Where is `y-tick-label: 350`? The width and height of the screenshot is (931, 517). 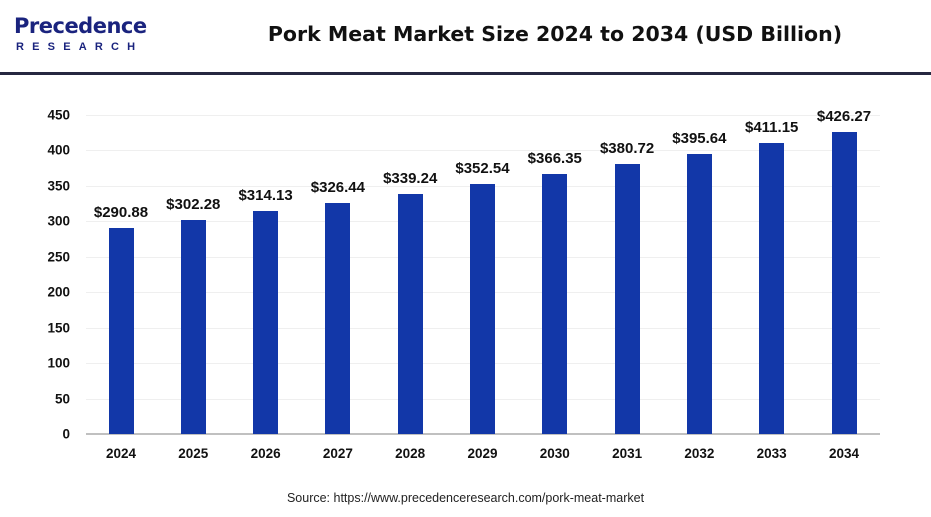 y-tick-label: 350 is located at coordinates (58, 186).